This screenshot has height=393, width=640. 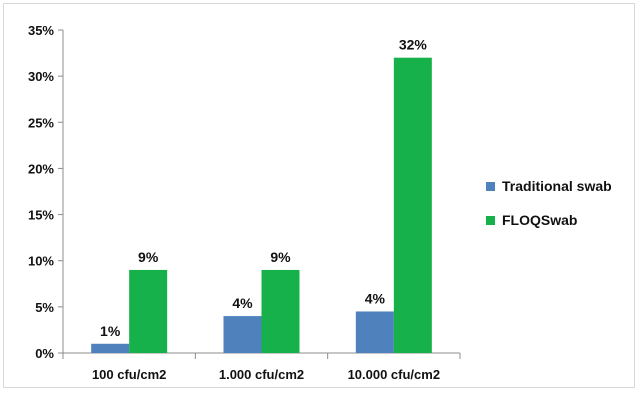 What do you see at coordinates (41, 261) in the screenshot?
I see `y-tick-label: 10%` at bounding box center [41, 261].